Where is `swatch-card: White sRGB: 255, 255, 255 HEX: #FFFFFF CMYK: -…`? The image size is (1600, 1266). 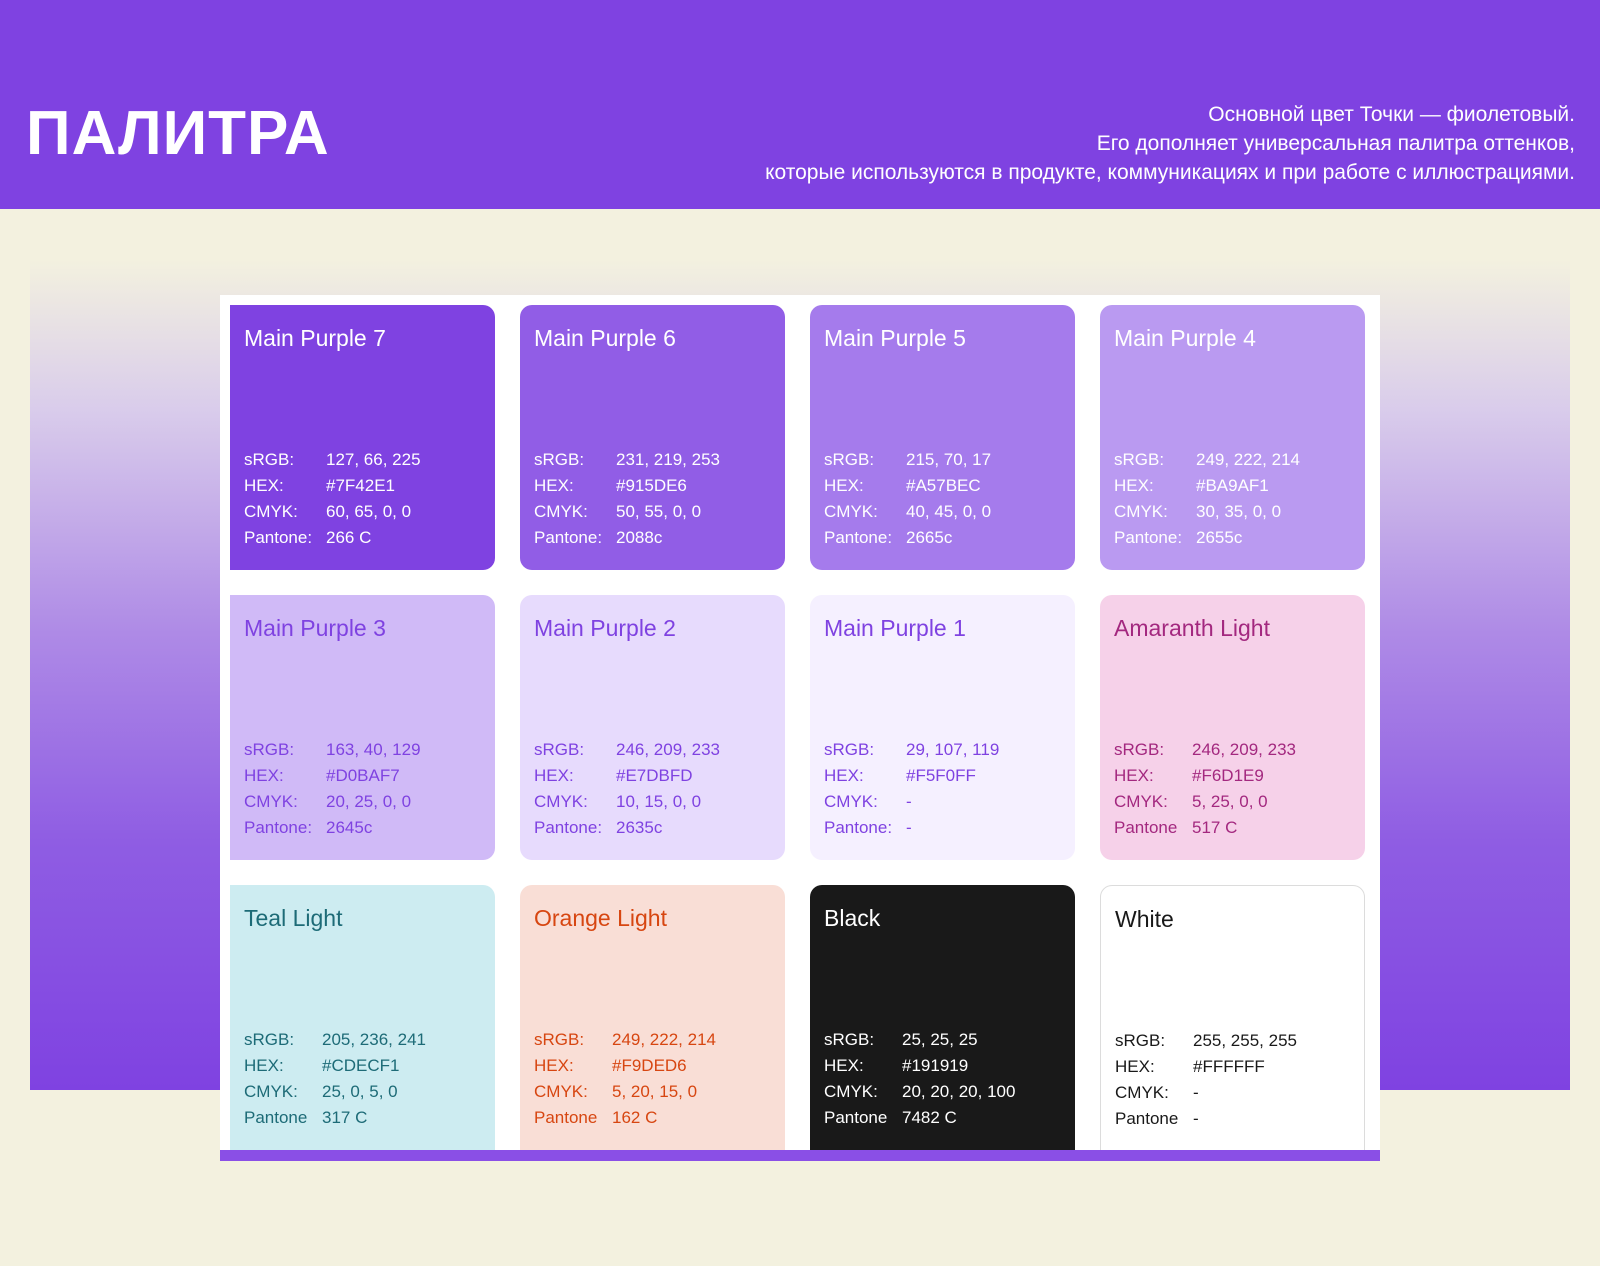
swatch-card: White sRGB: 255, 255, 255 HEX: #FFFFFF CMYK: -… is located at coordinates (1232, 1023).